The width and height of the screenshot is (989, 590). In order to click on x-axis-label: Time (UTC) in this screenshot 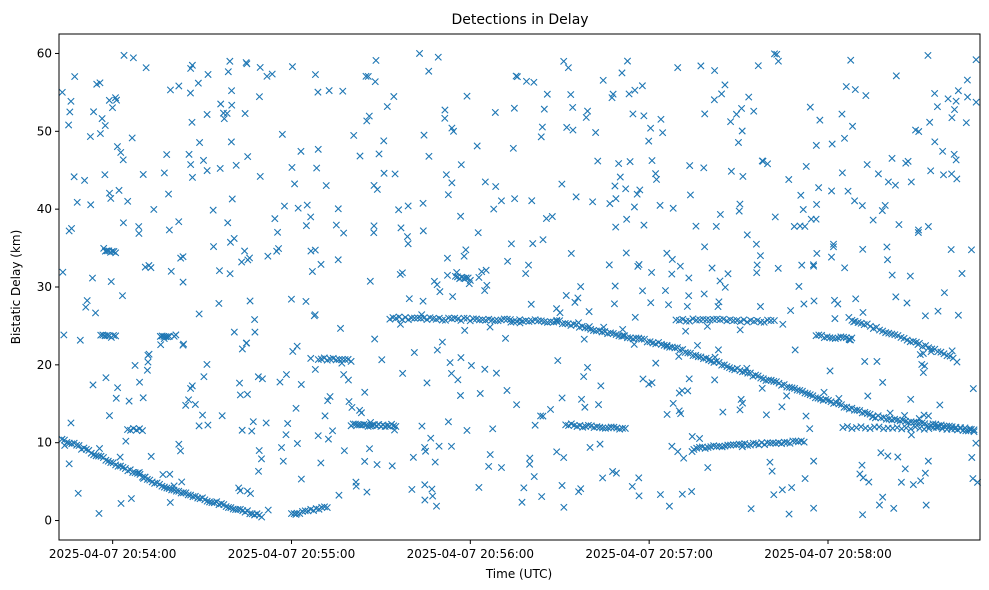, I will do `click(518, 574)`.